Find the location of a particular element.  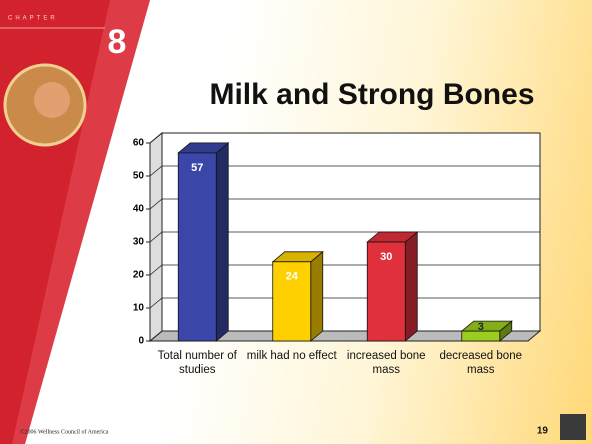

y-tick-label: 30 is located at coordinates (139, 242).